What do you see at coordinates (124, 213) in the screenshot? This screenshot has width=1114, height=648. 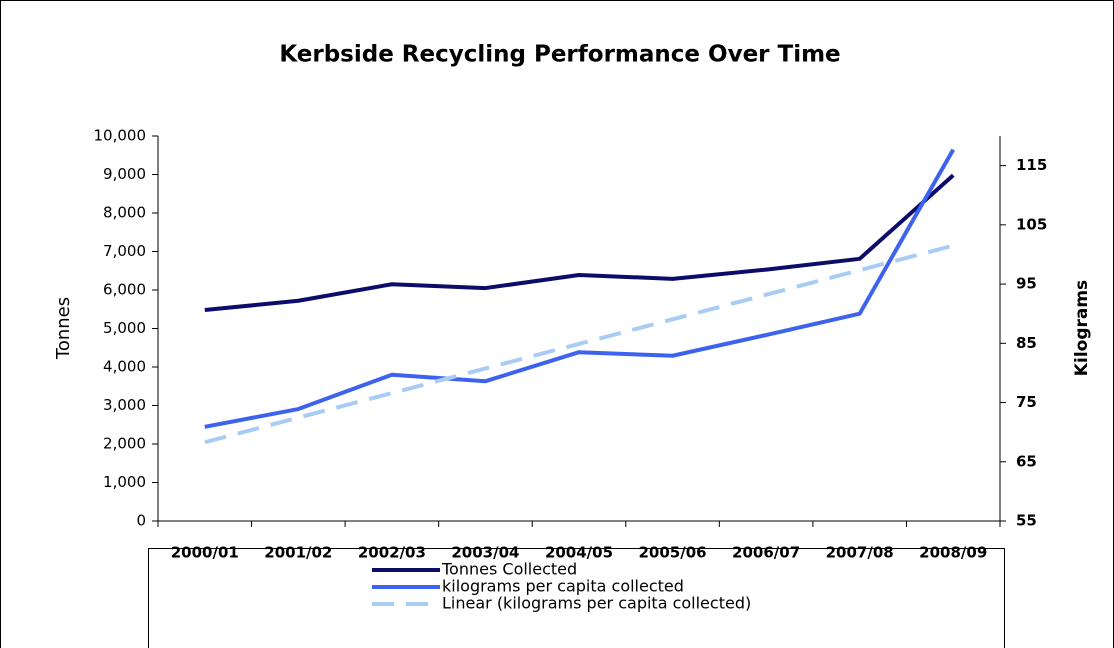 I see `y-tick-label: 8,000` at bounding box center [124, 213].